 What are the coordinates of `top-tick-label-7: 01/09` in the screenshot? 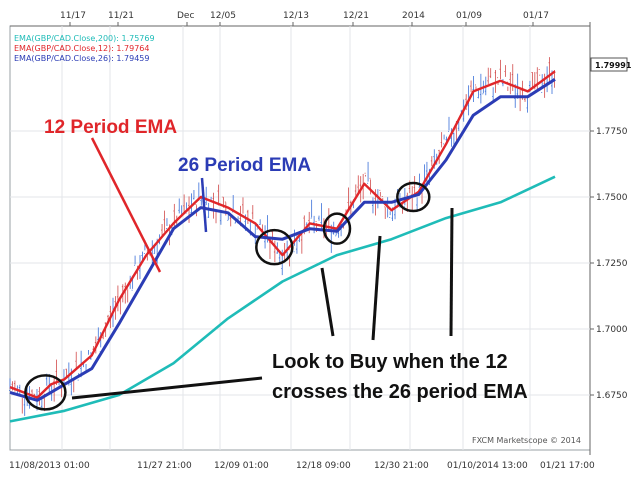 It's located at (469, 16).